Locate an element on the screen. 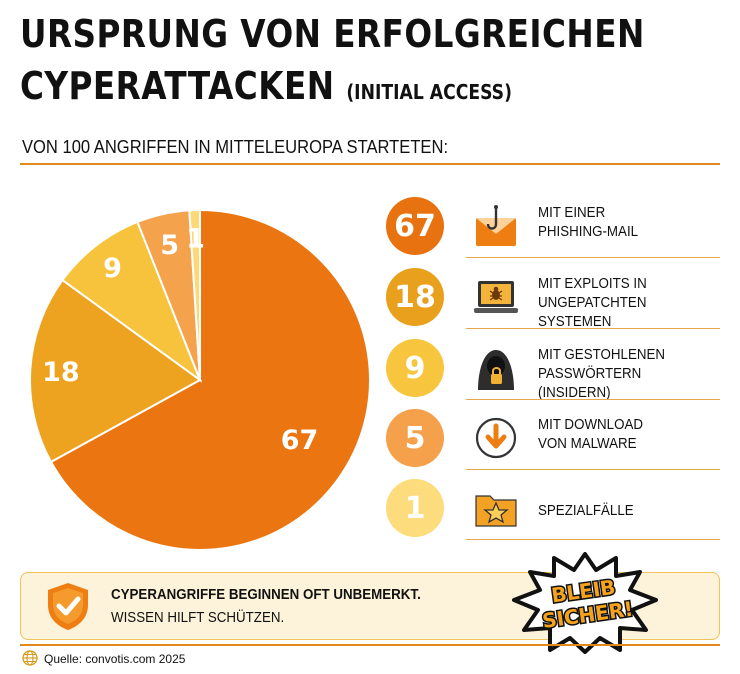 Image resolution: width=740 pixels, height=674 pixels. legend-label: SPEZIALFÄLLE is located at coordinates (586, 511).